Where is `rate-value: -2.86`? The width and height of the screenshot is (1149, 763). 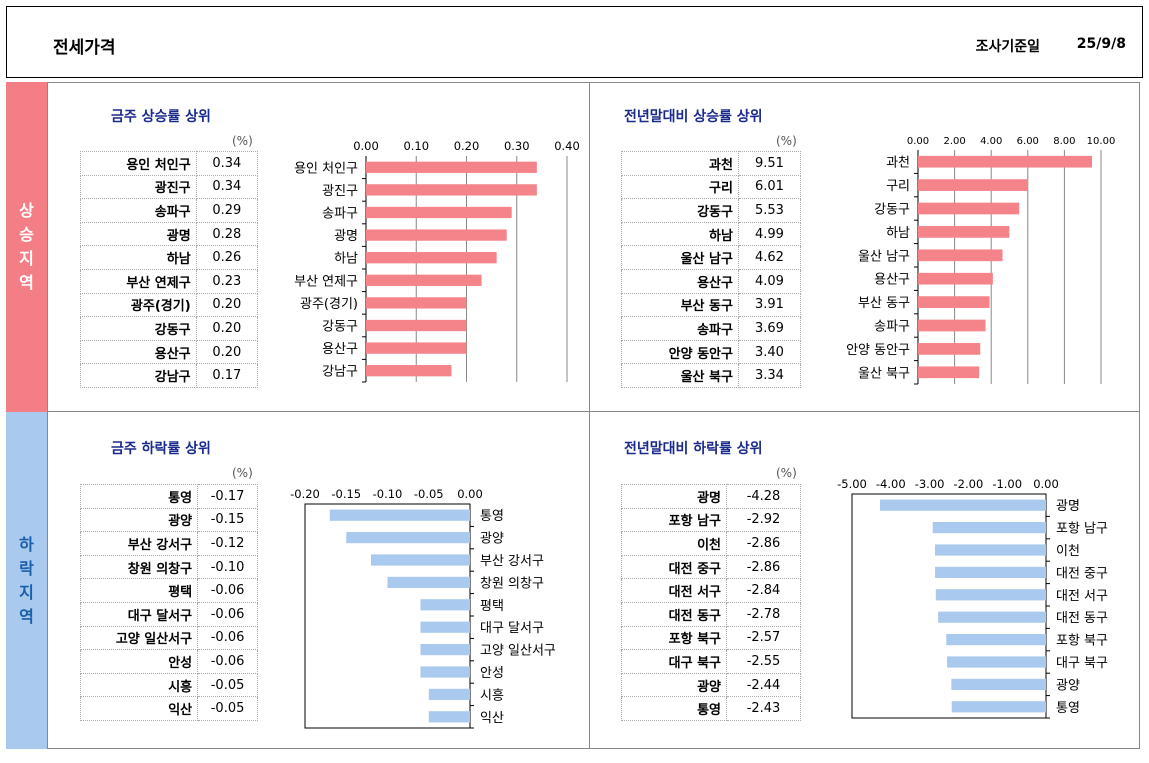 rate-value: -2.86 is located at coordinates (763, 543).